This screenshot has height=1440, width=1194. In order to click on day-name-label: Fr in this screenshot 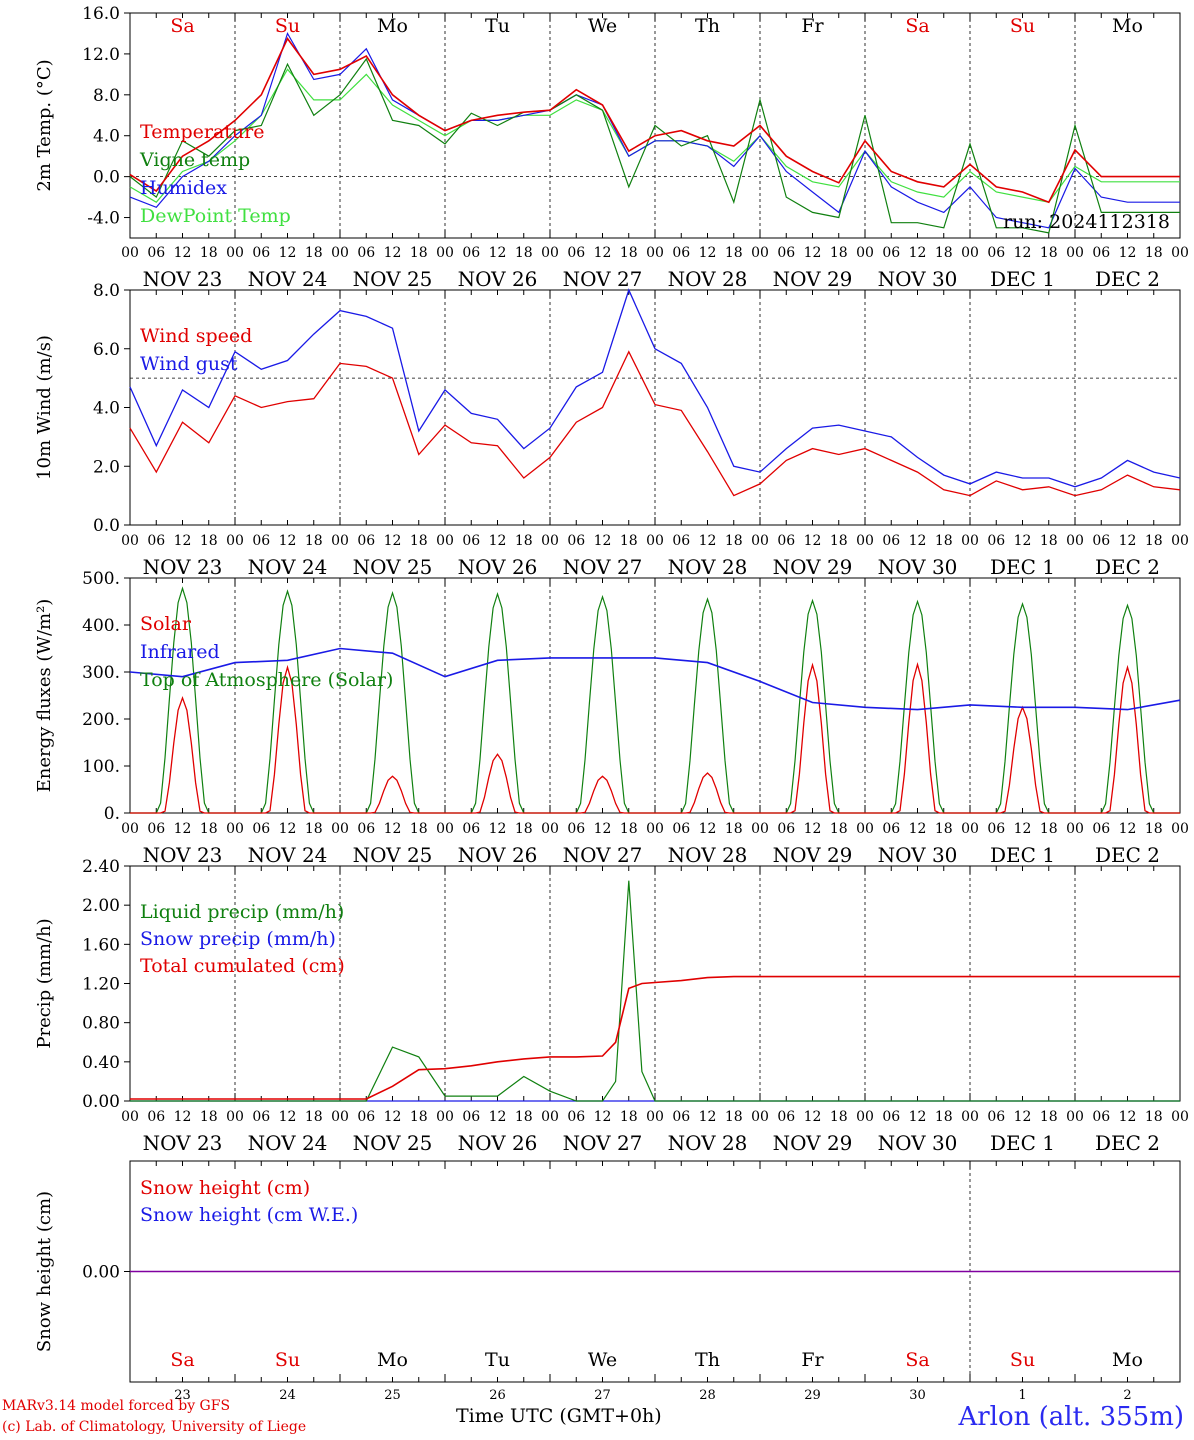, I will do `click(812, 1360)`.